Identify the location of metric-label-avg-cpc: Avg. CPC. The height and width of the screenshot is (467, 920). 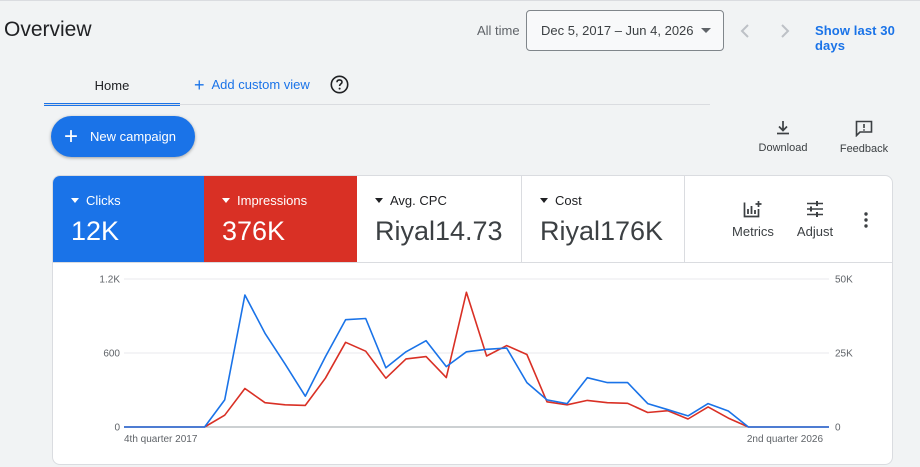
(411, 200).